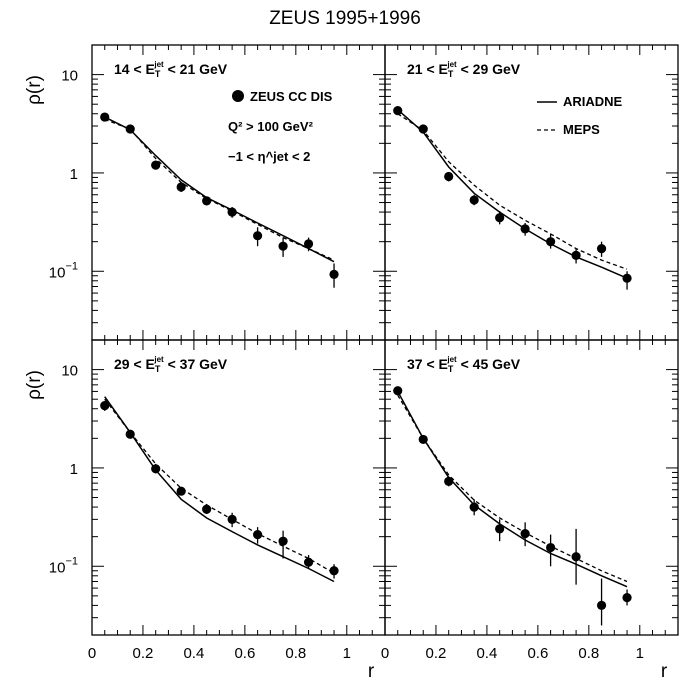 This screenshot has height=687, width=691. What do you see at coordinates (345, 18) in the screenshot?
I see `figure-title: ZEUS 1995+1996` at bounding box center [345, 18].